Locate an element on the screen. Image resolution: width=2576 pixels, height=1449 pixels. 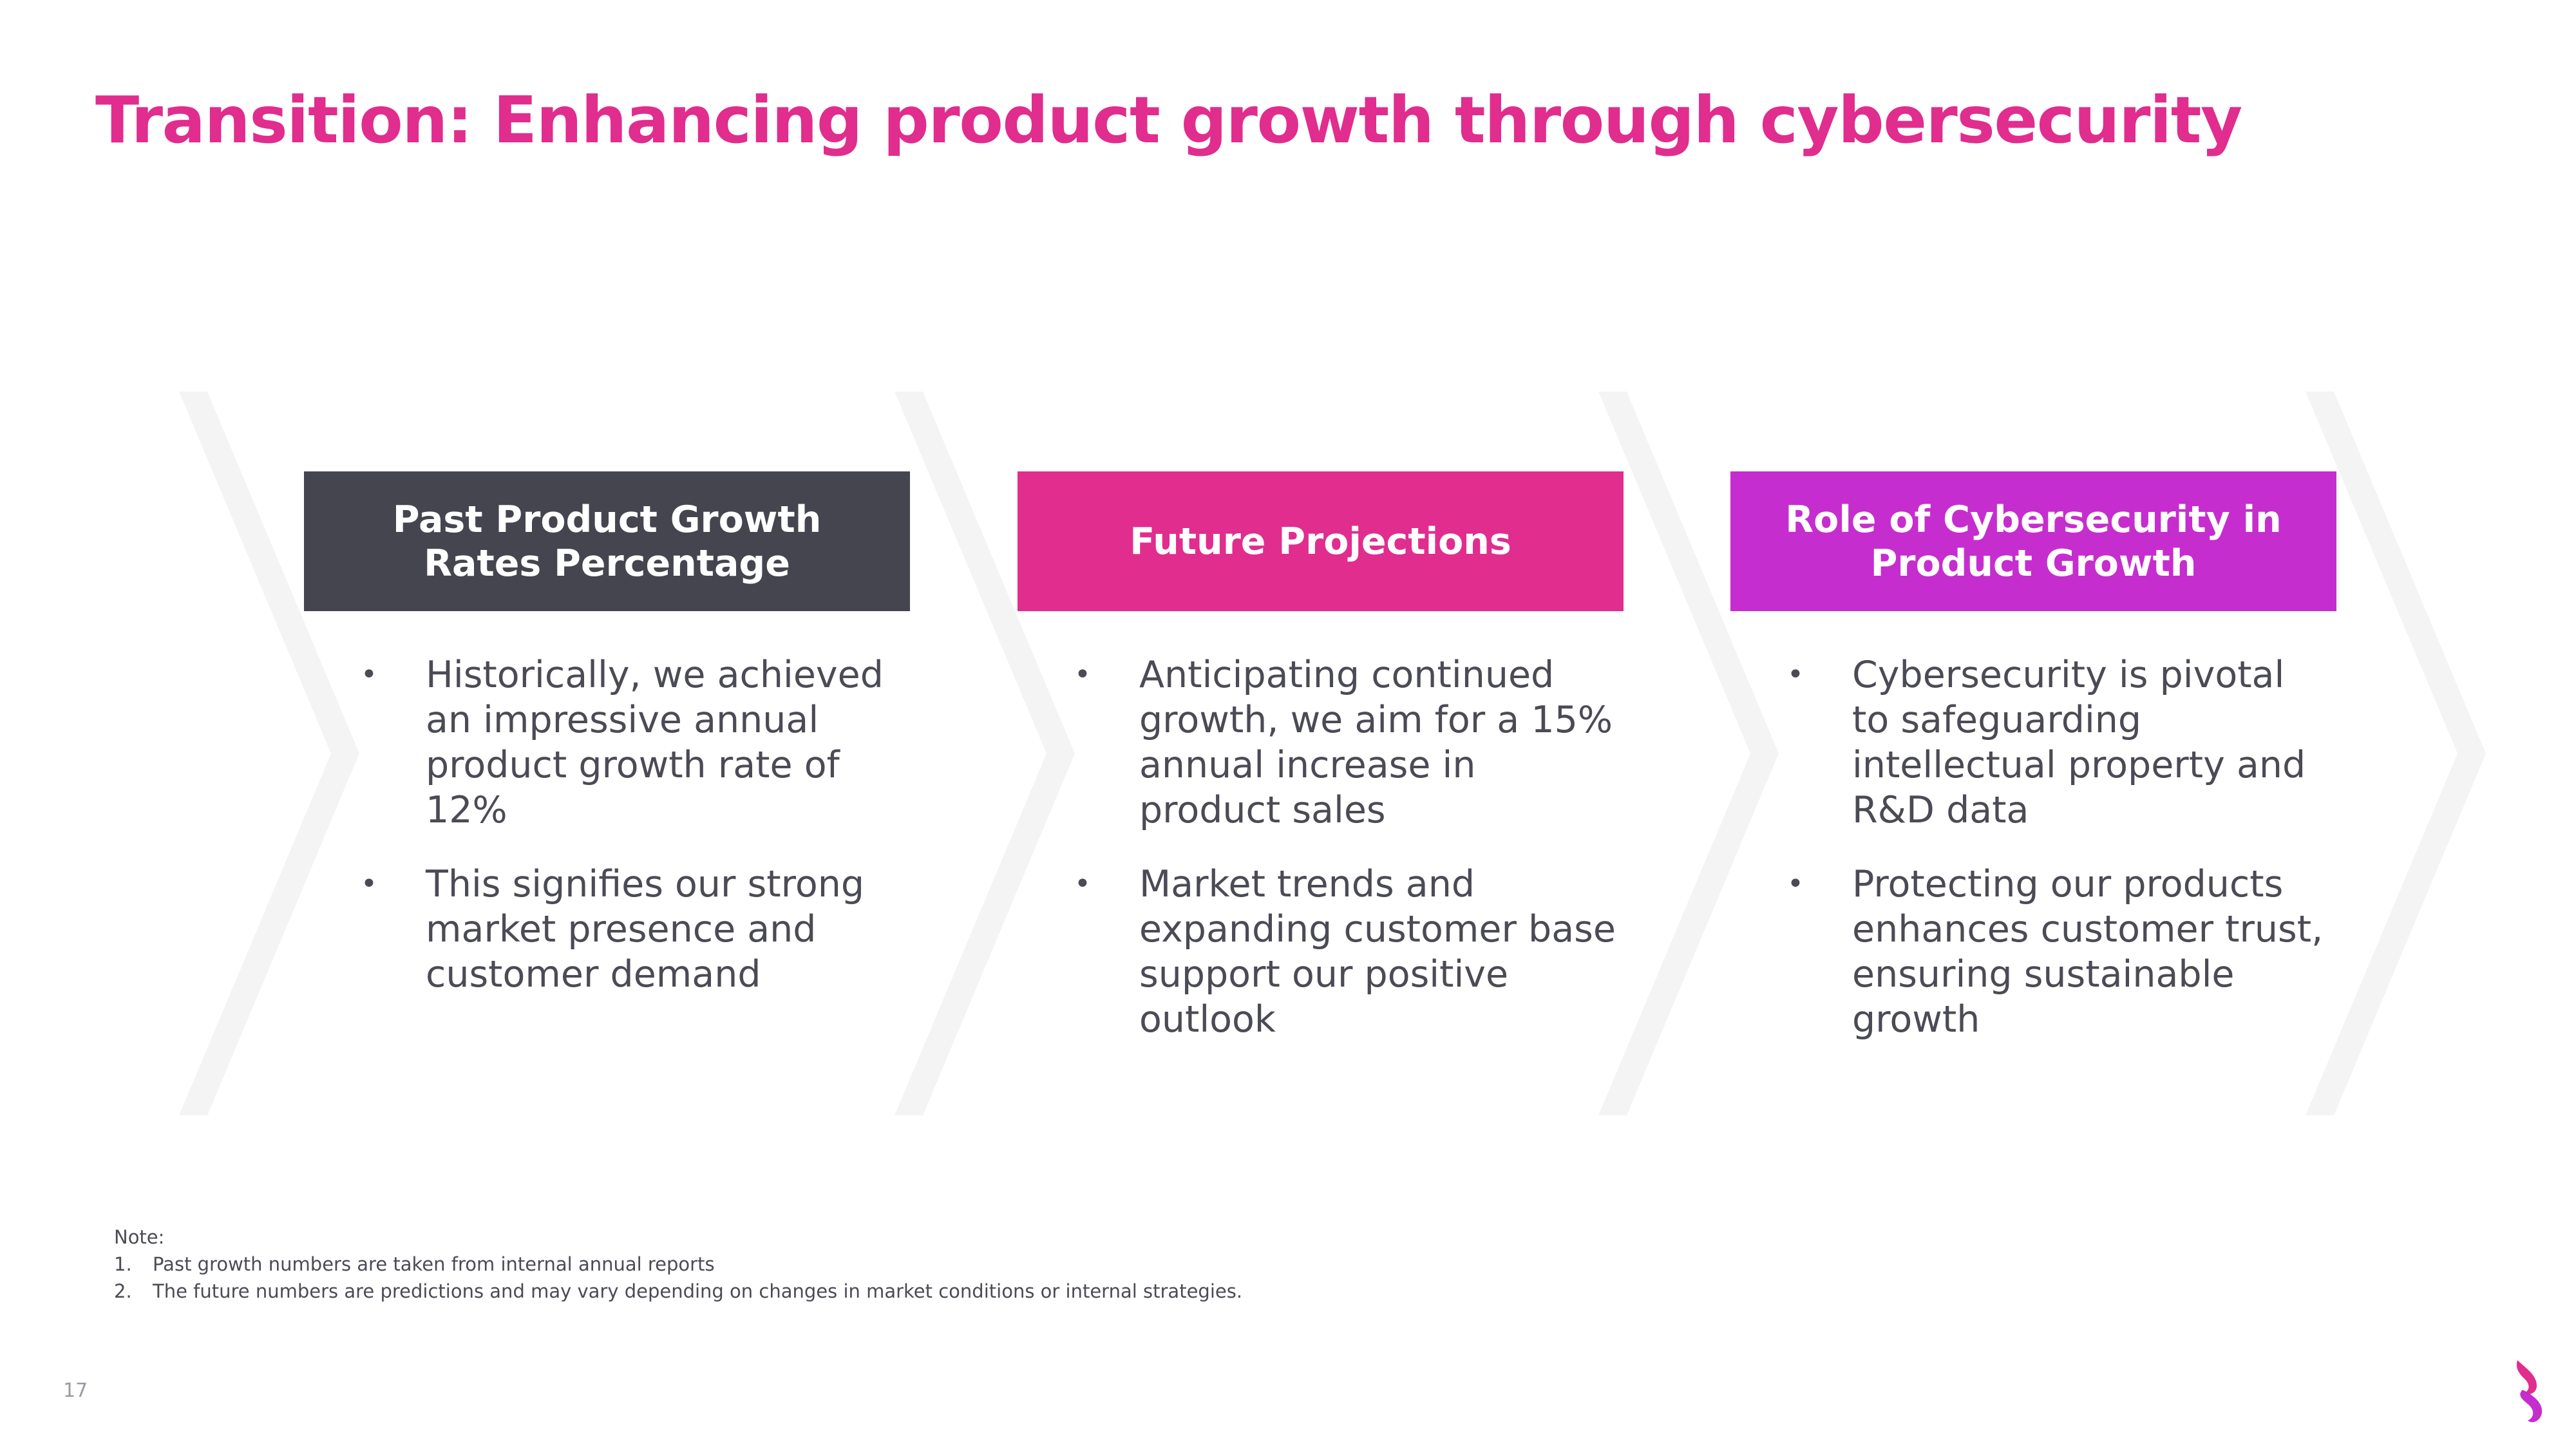
column-header: Past Product Growth Rates Percentage is located at coordinates (607, 541).